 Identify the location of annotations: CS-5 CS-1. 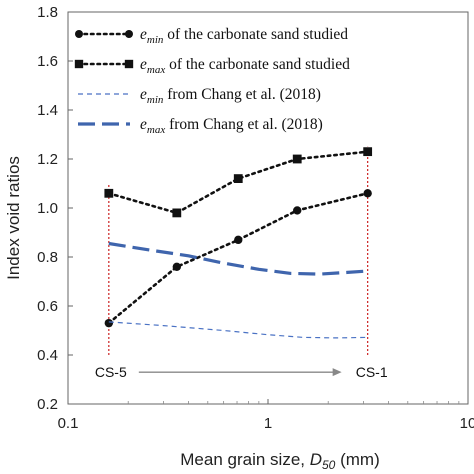
(241, 372).